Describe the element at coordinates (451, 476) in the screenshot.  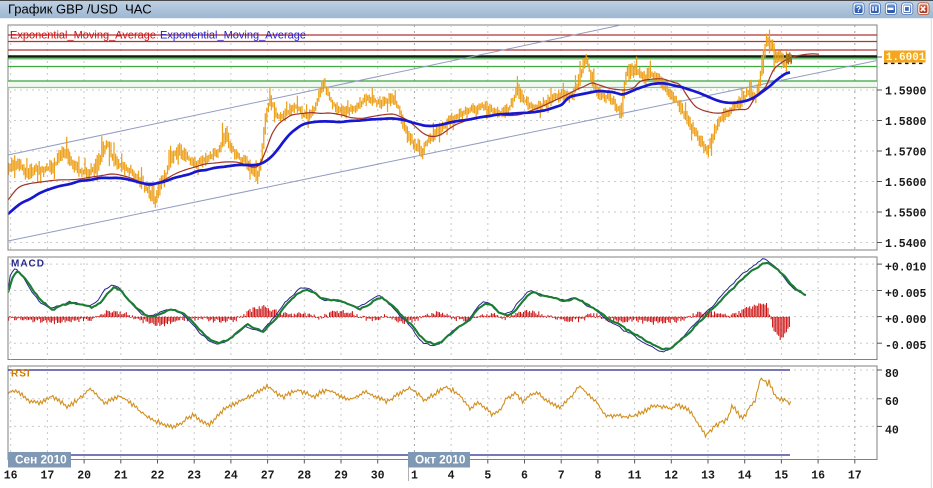
I see `svg-text: 4` at that location.